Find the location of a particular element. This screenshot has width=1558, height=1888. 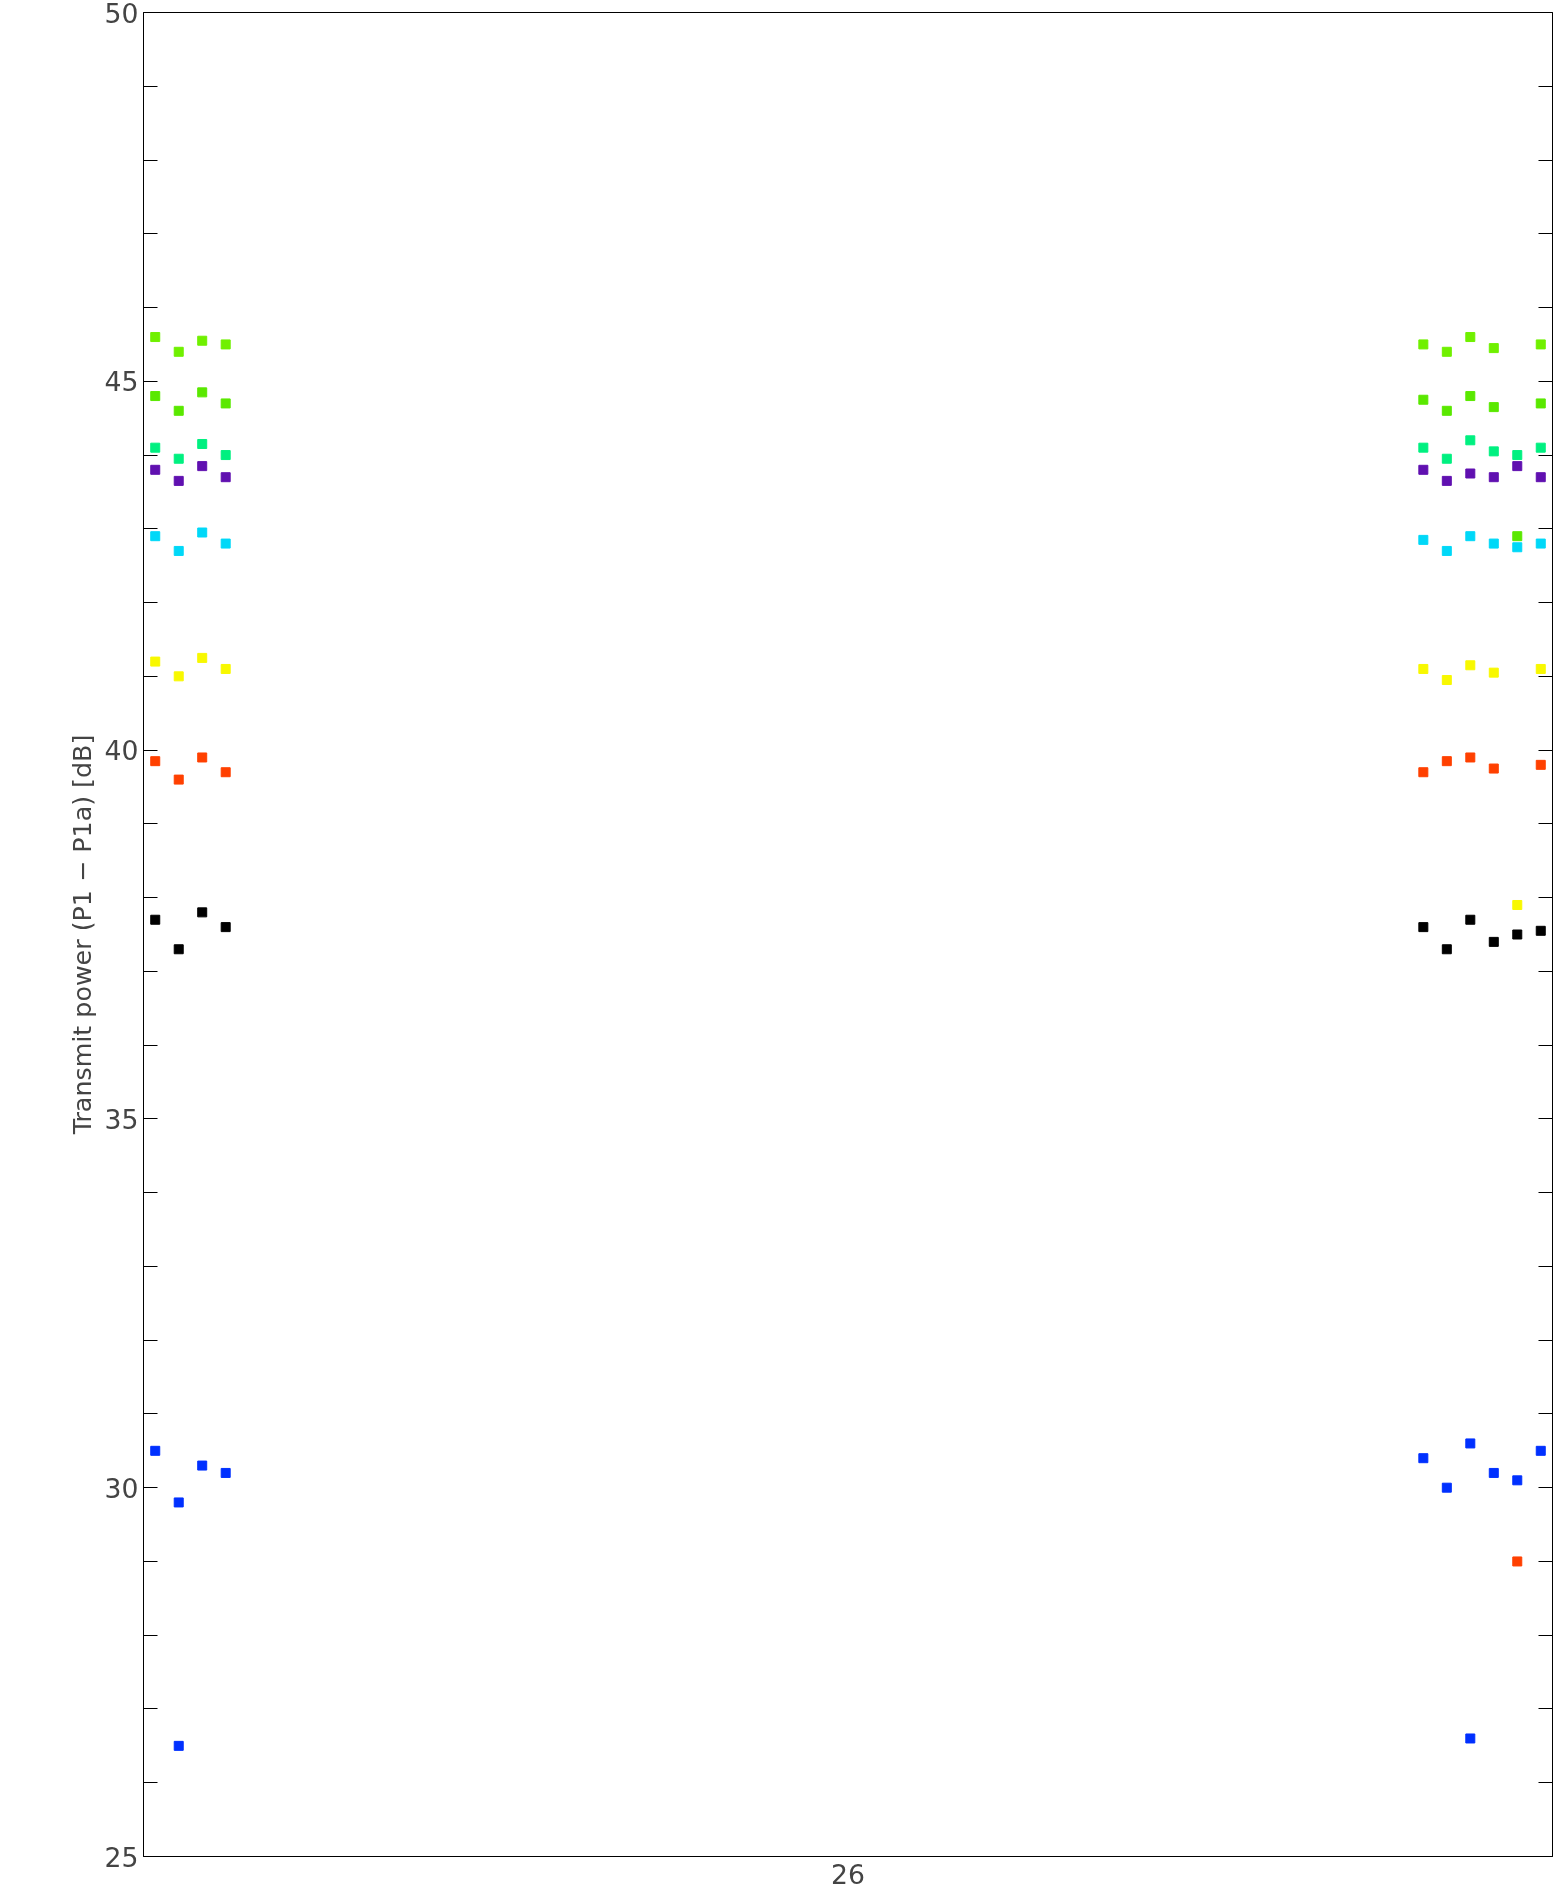

text: 26 is located at coordinates (848, 1873).